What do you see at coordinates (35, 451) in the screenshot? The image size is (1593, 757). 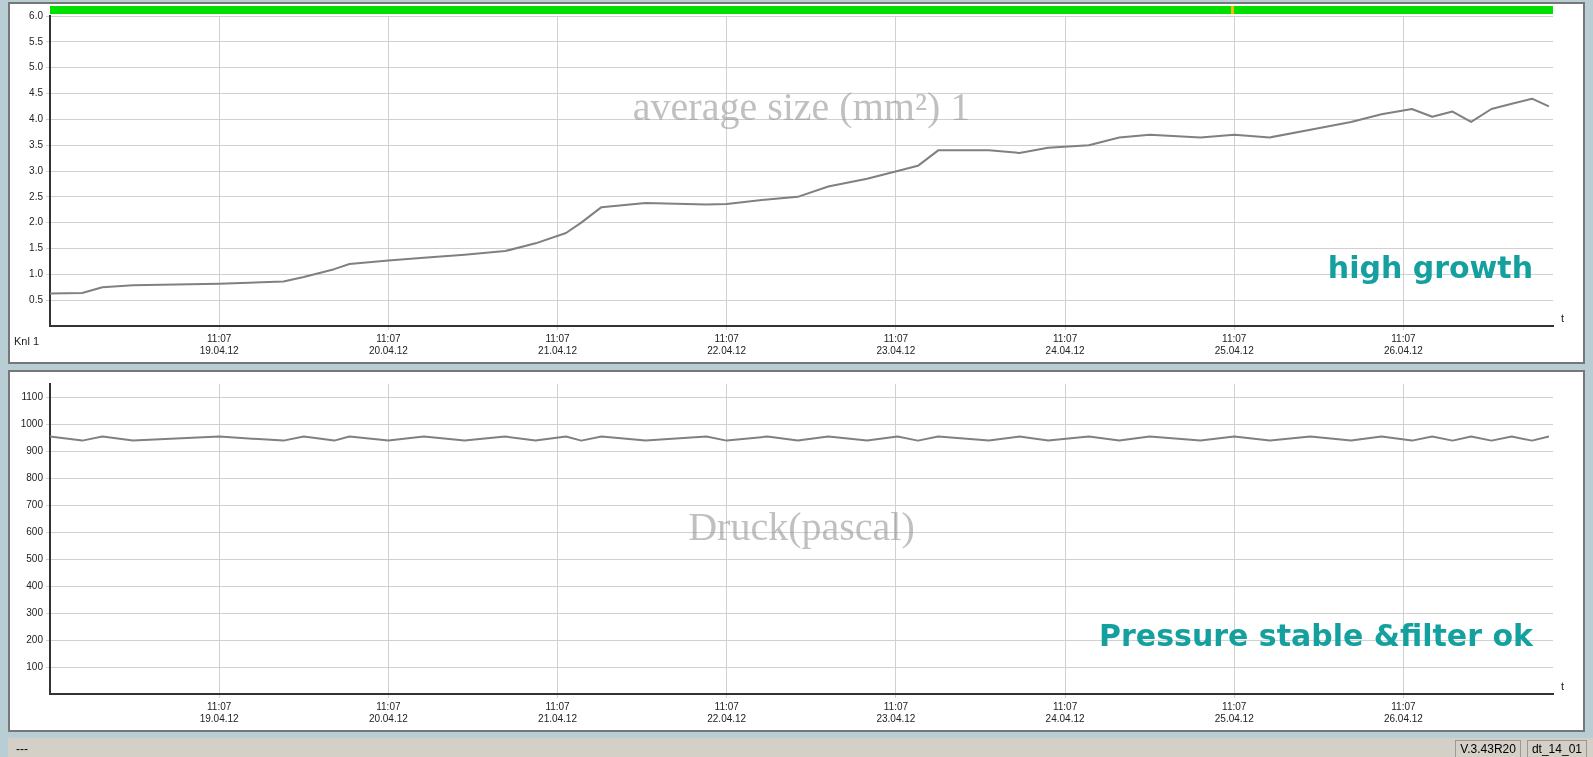 I see `y-tick-label: 900` at bounding box center [35, 451].